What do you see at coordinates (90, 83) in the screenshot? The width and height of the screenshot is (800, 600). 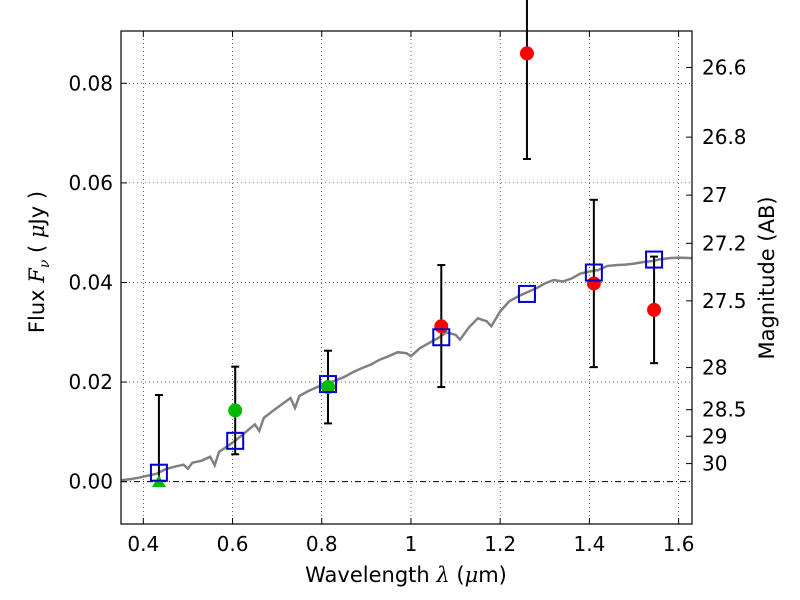 I see `y-tick-label: 0.08` at bounding box center [90, 83].